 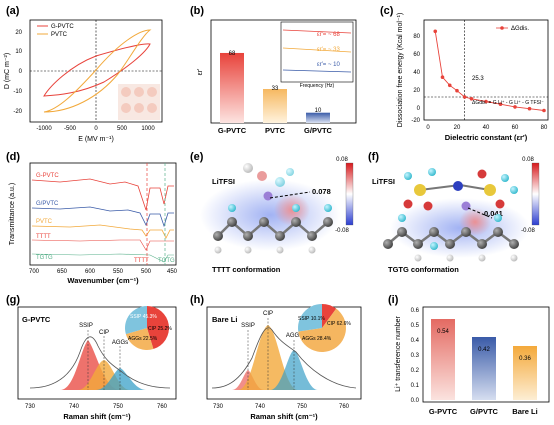 I want to click on panel-h-frame, so click(x=284, y=353).